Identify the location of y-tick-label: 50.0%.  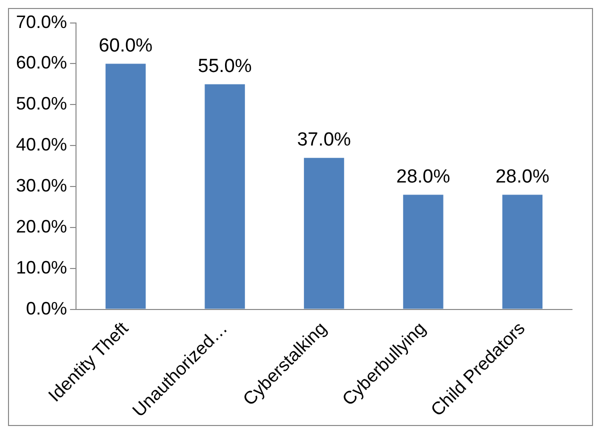
(42, 104).